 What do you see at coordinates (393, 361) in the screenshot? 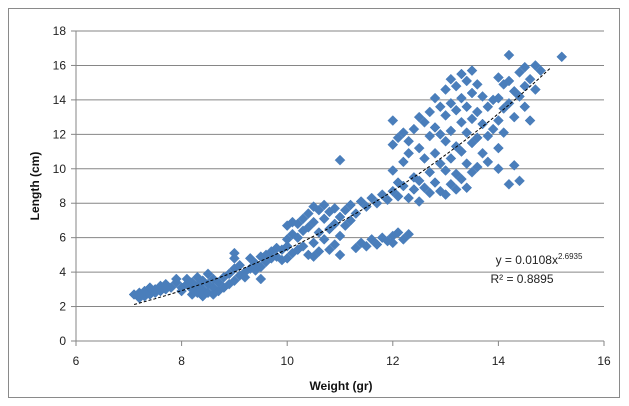
I see `x-tick-label: 12` at bounding box center [393, 361].